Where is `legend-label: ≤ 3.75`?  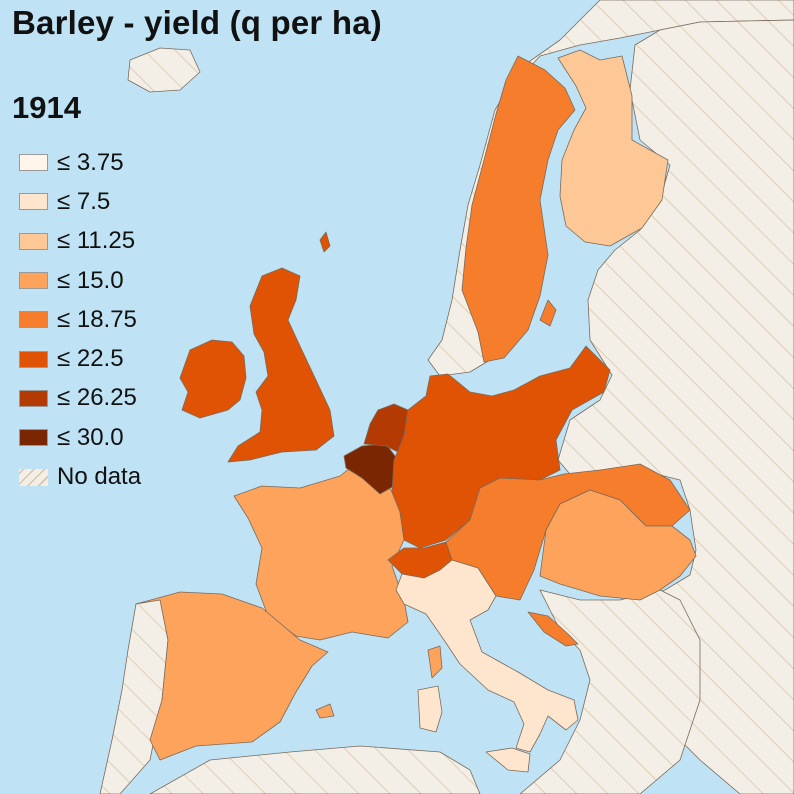 legend-label: ≤ 3.75 is located at coordinates (90, 162).